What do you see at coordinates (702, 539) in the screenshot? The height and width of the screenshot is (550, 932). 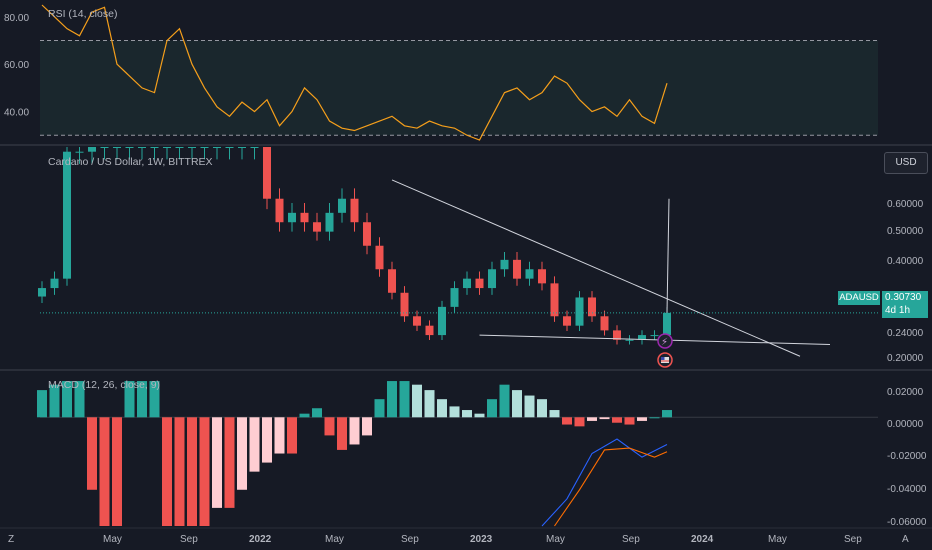 I see `time-label: 2024` at bounding box center [702, 539].